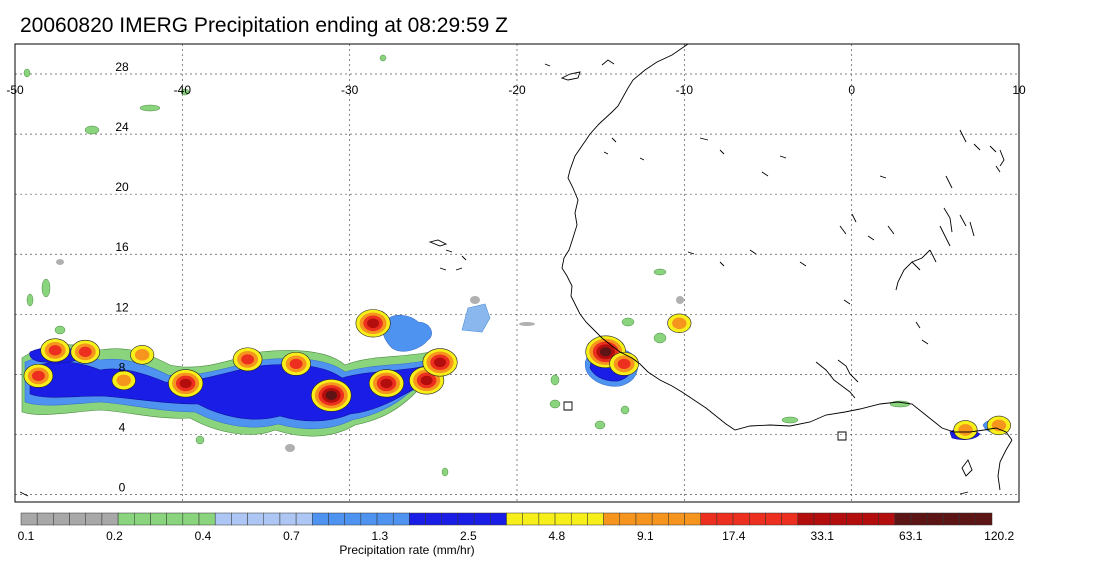 This screenshot has height=571, width=1101. I want to click on lat-tick-label: 16, so click(122, 247).